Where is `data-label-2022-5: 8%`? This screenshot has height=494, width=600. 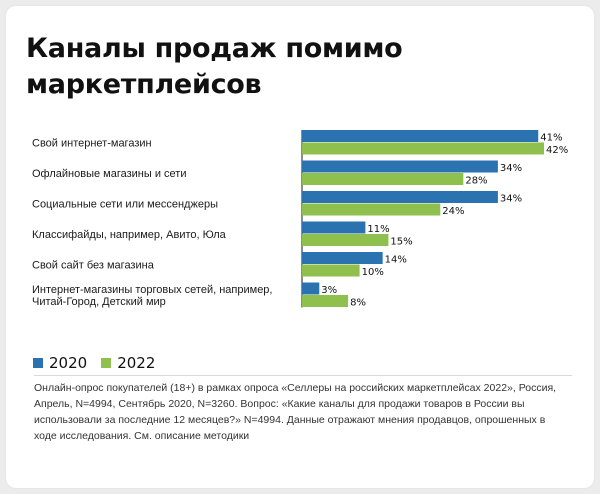
data-label-2022-5: 8% is located at coordinates (358, 302).